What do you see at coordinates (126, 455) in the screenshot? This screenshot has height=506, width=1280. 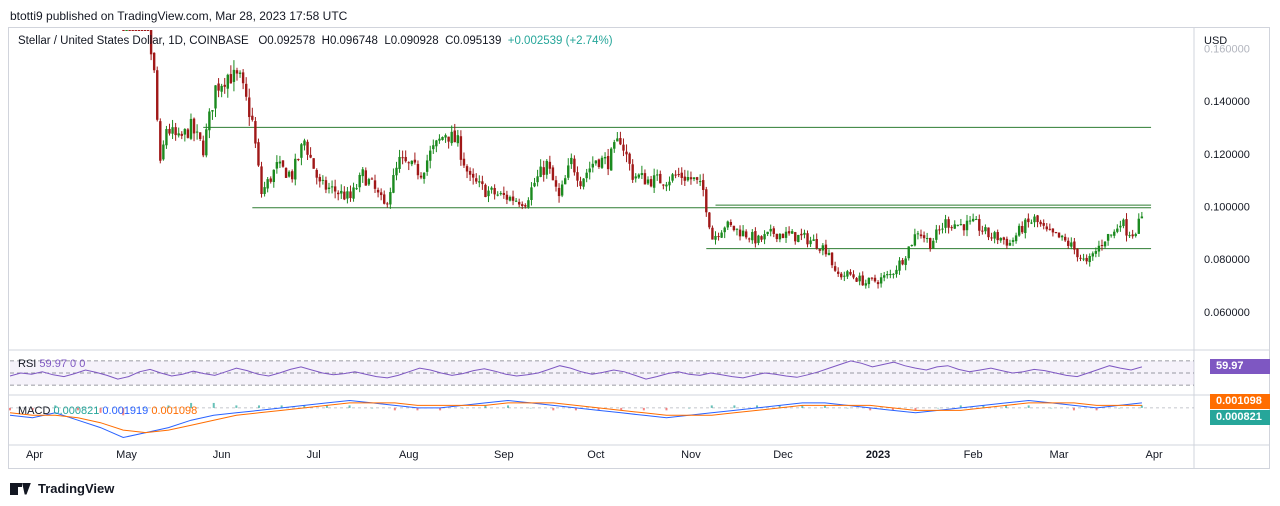 I see `time-tick-label: May` at bounding box center [126, 455].